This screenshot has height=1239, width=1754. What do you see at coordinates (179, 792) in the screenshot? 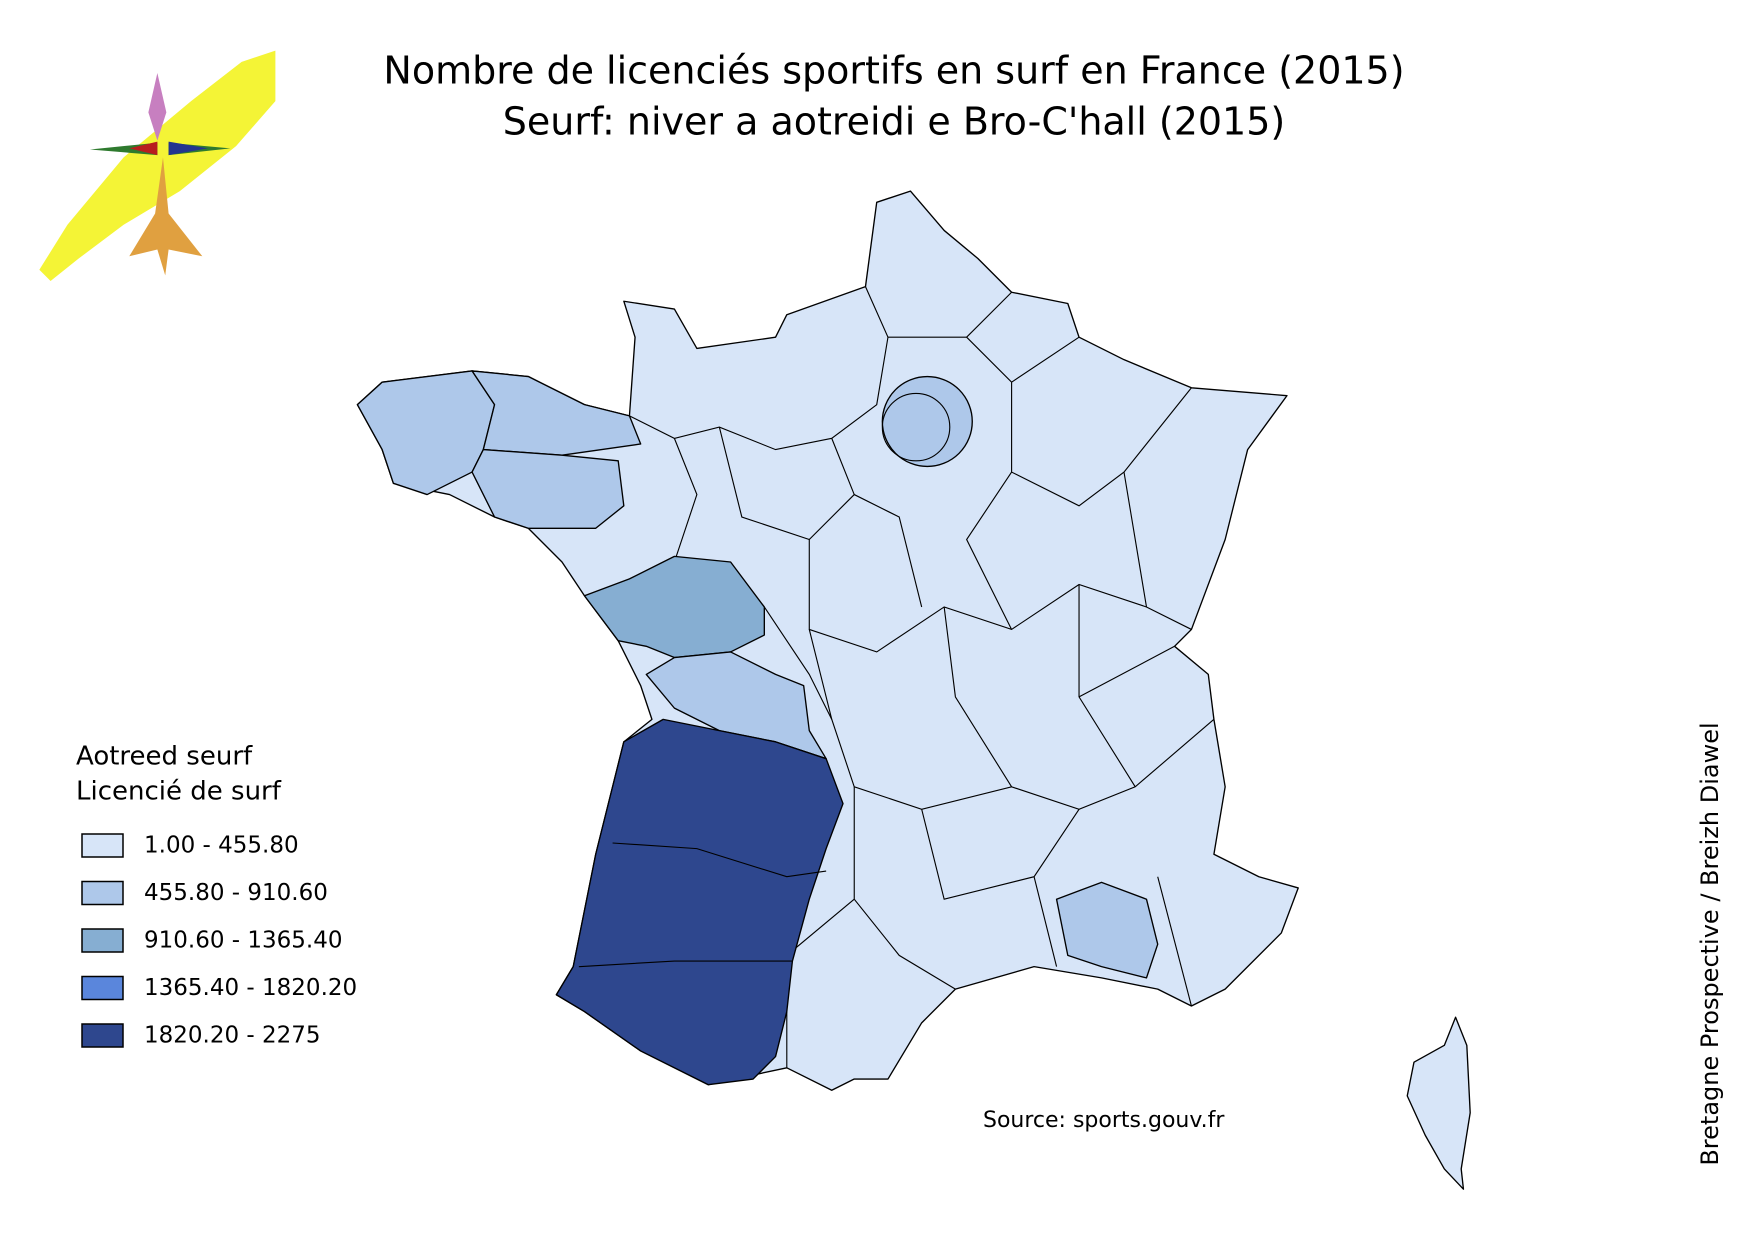
I see `legend-title: Licencié de surf` at bounding box center [179, 792].